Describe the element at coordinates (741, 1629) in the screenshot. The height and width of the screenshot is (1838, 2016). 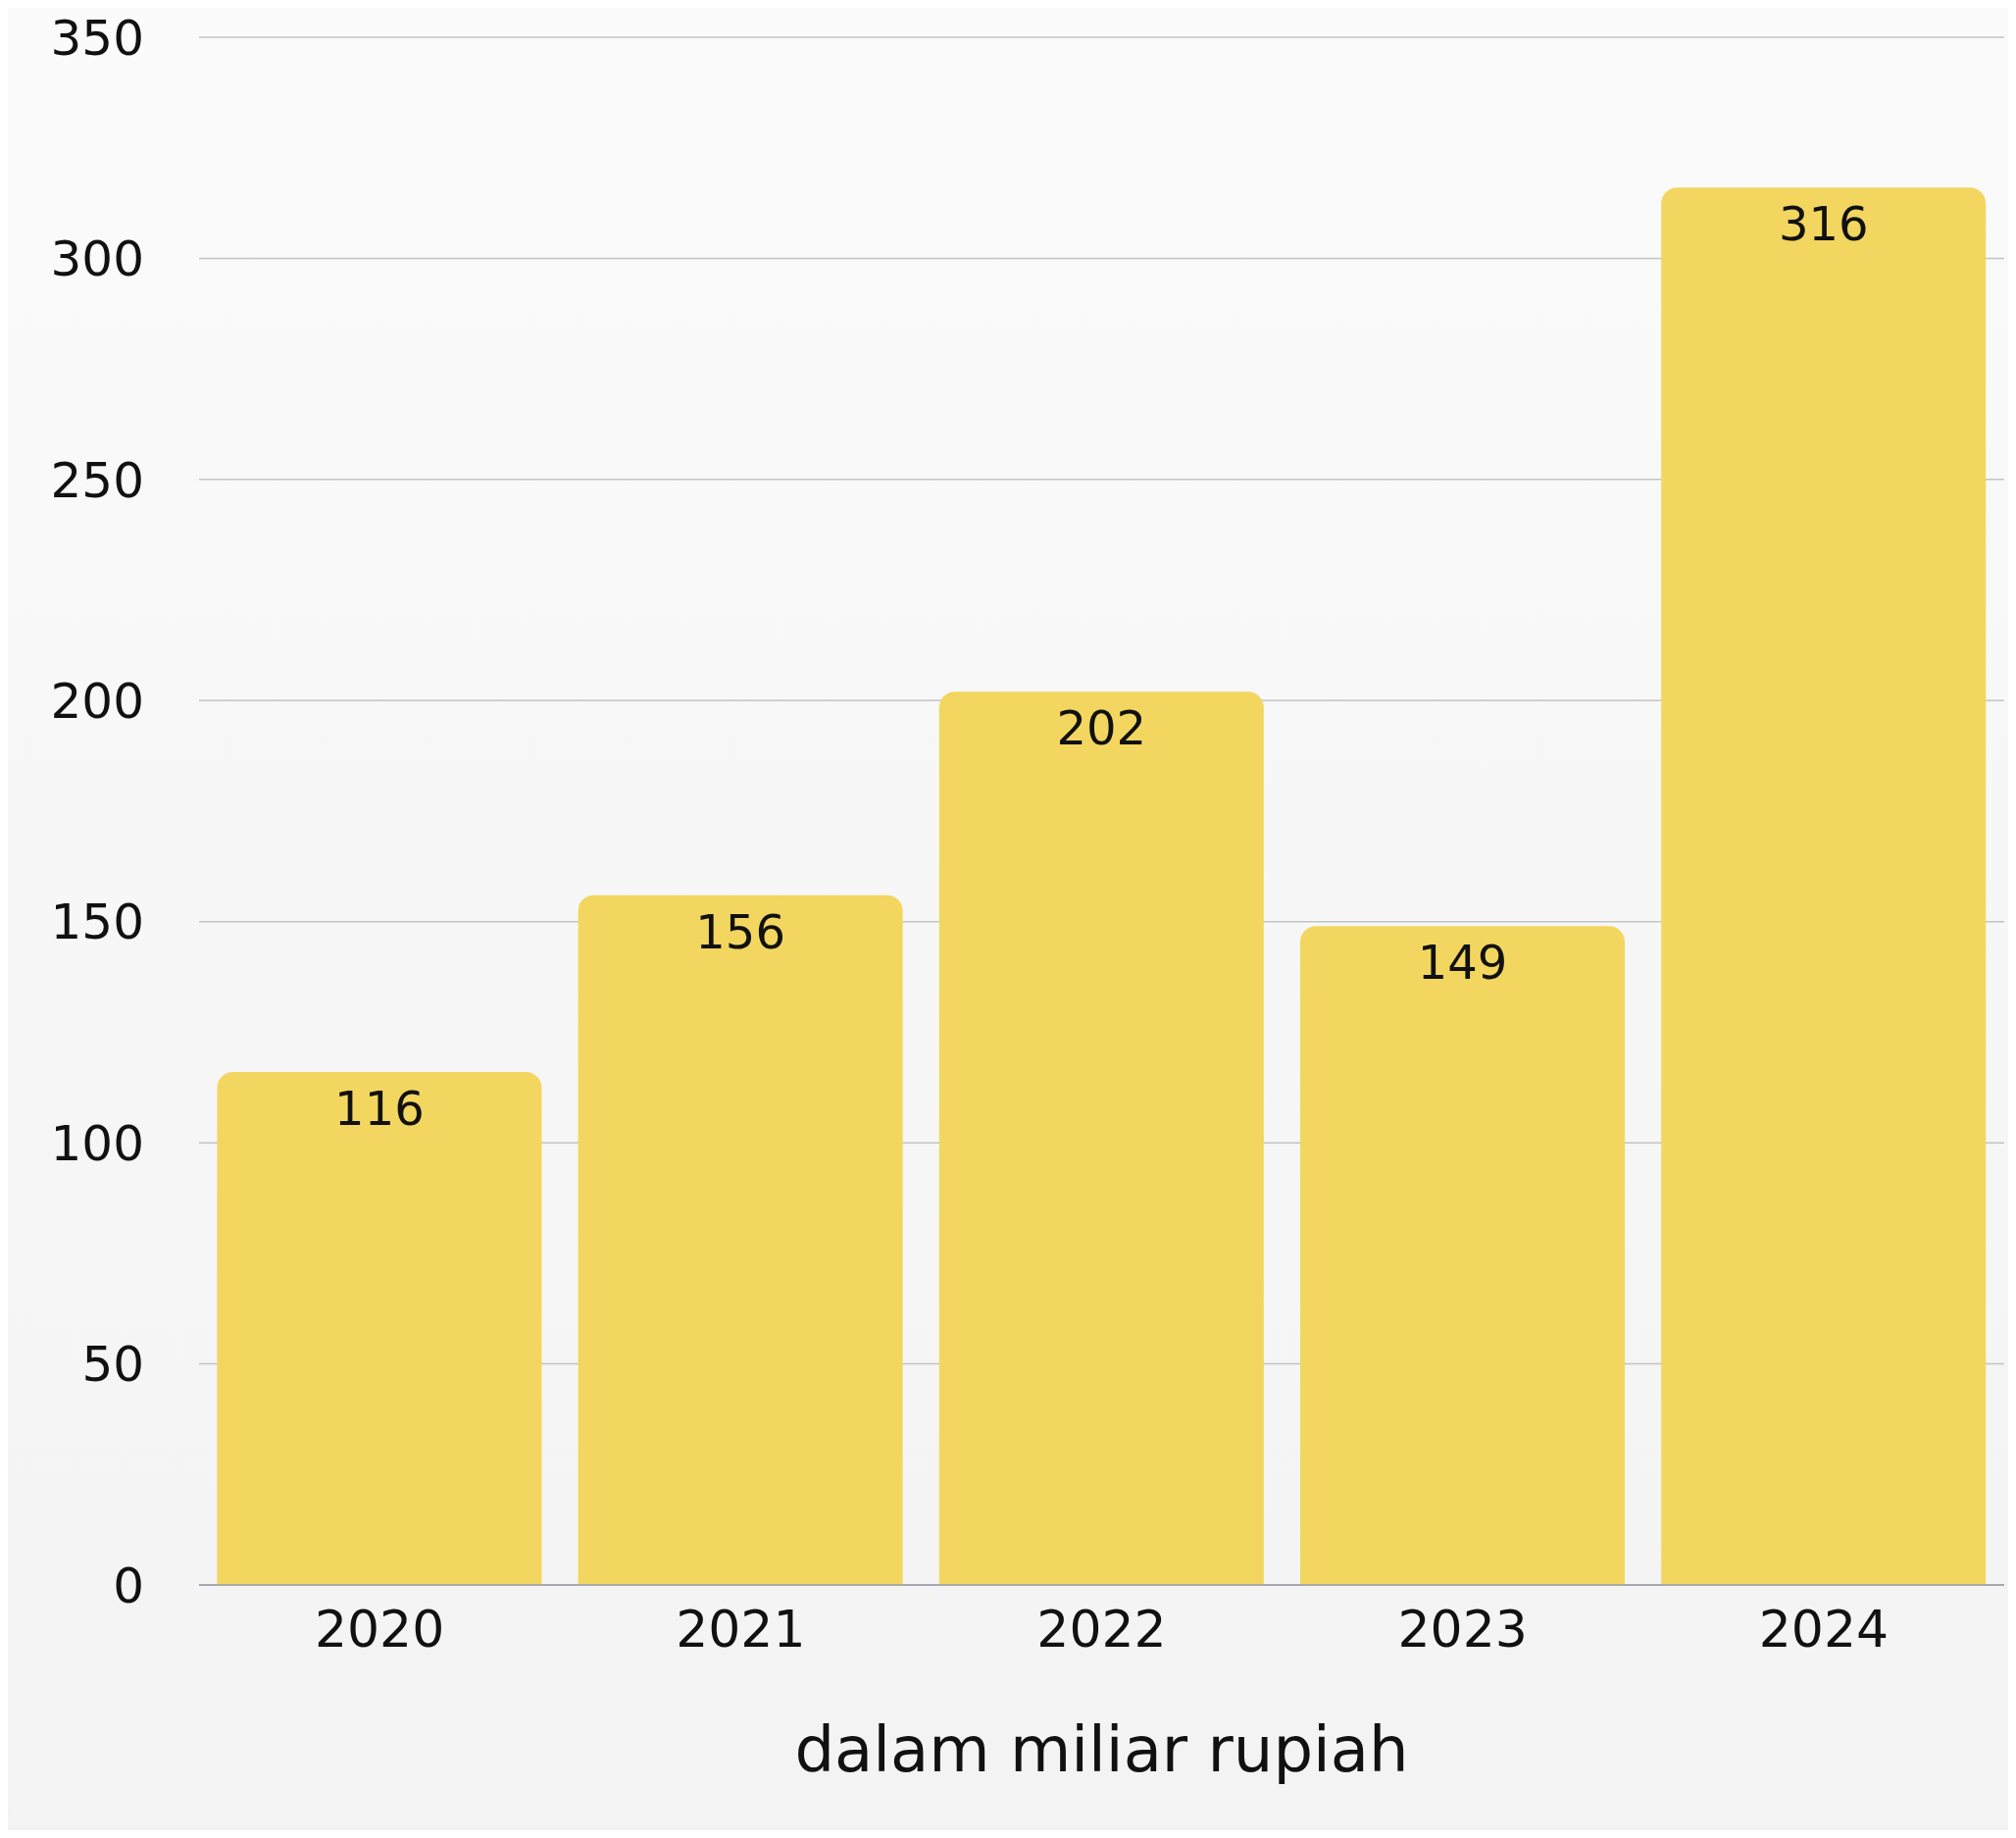
I see `x-tick-label: 2021` at that location.